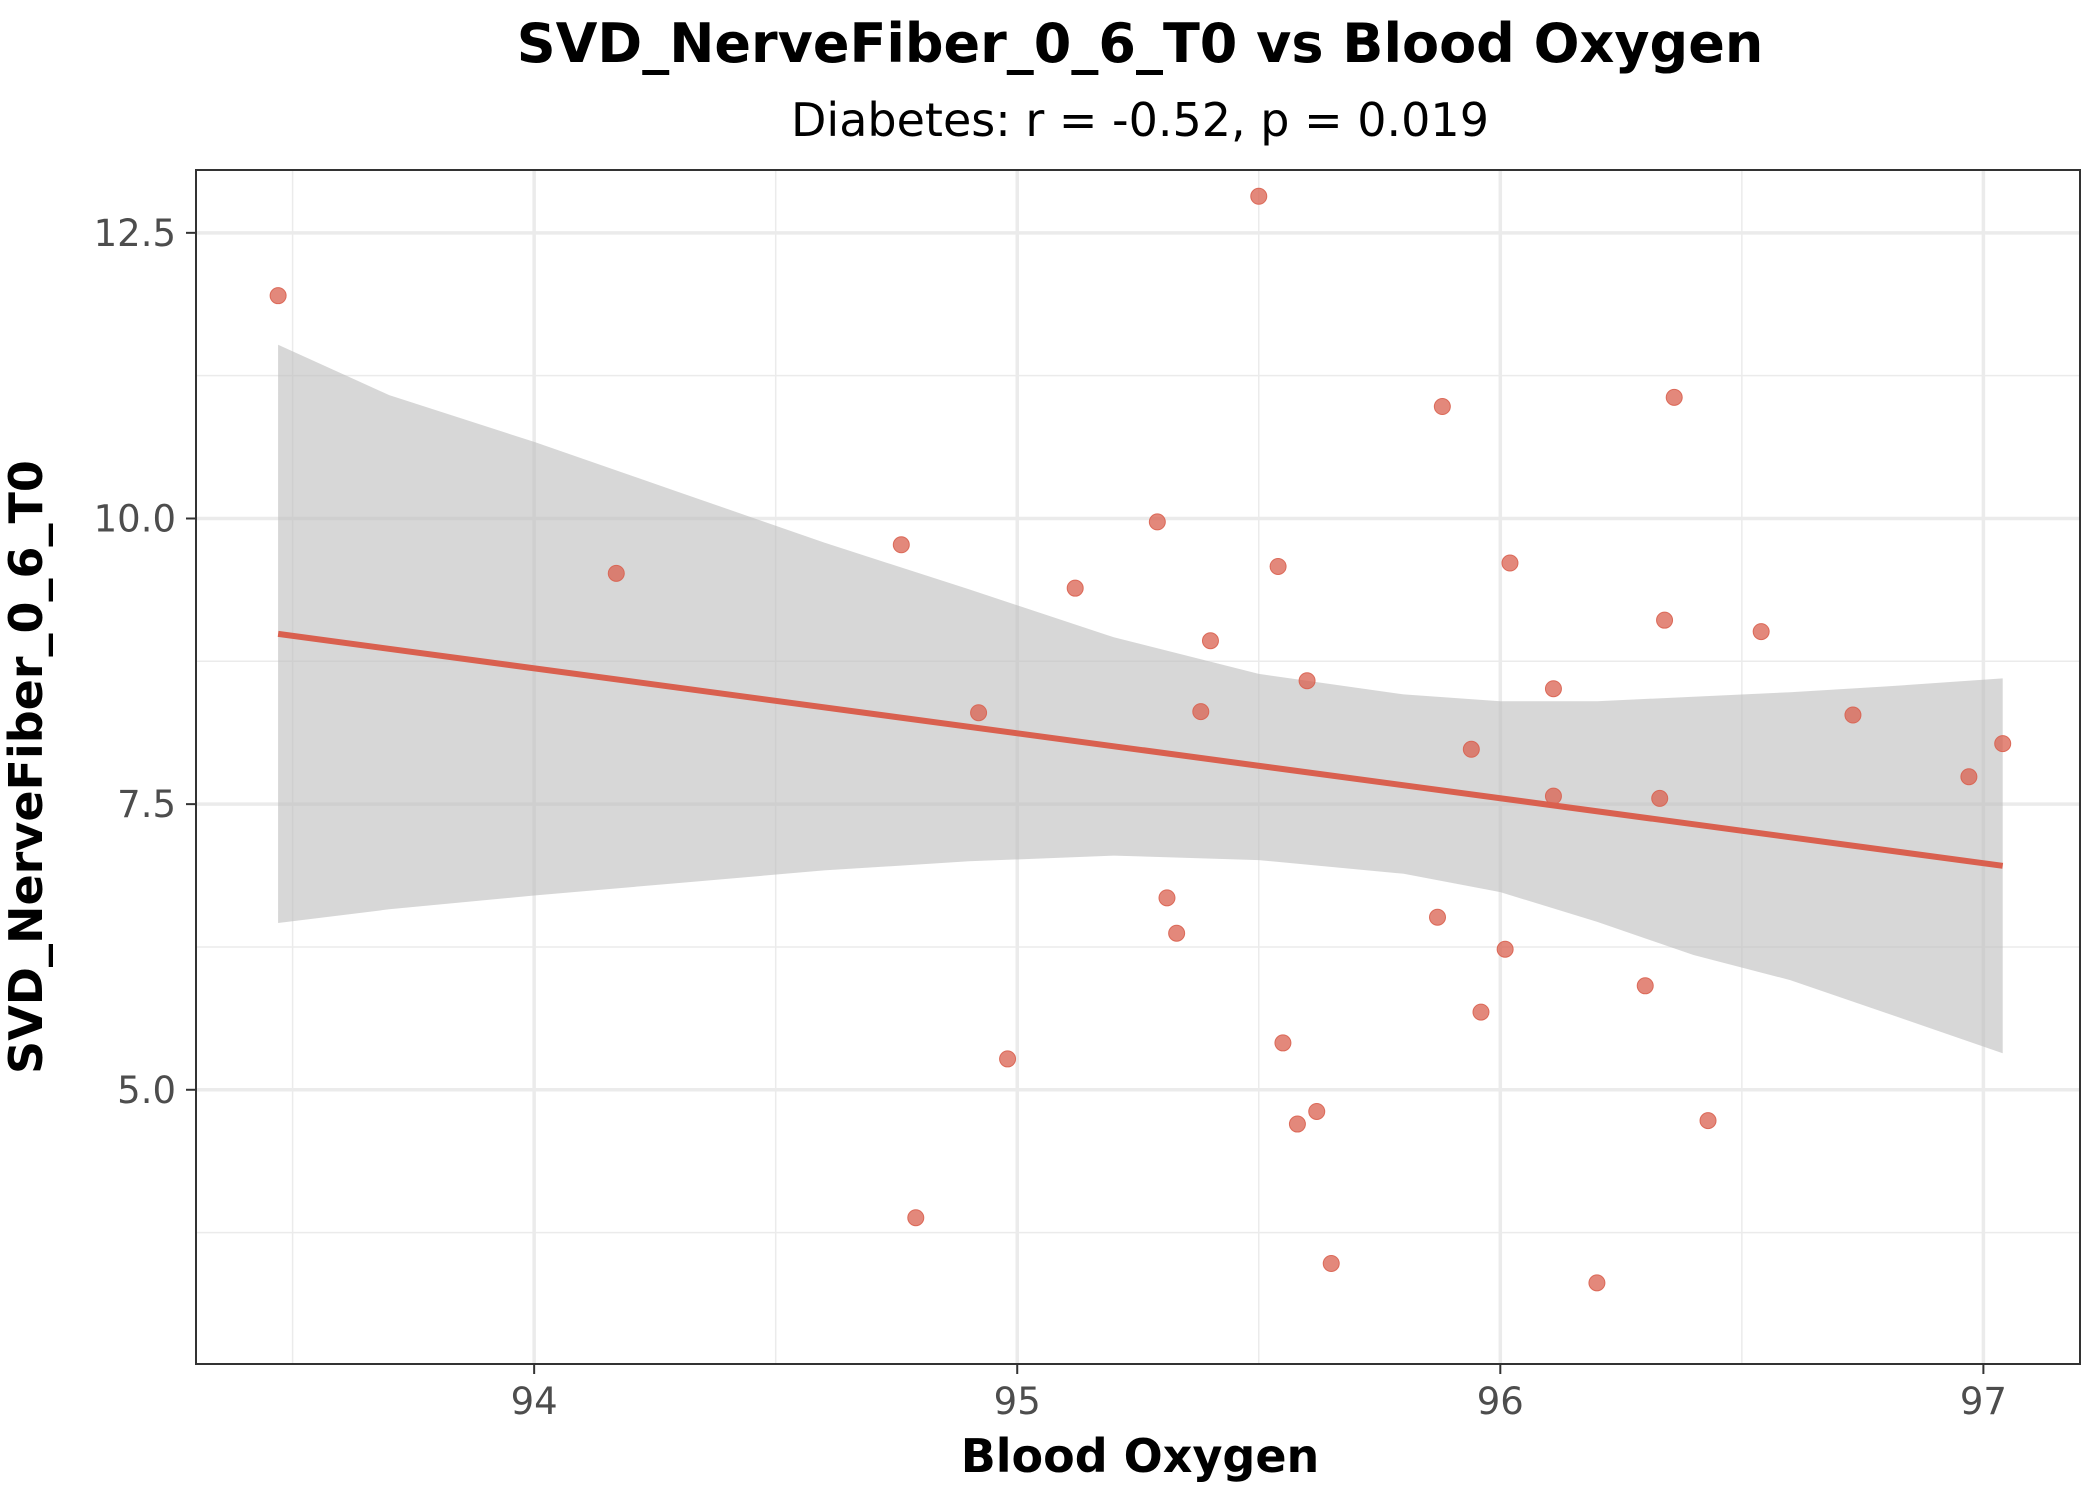  Describe the element at coordinates (1140, 120) in the screenshot. I see `chart-subtitle: Diabetes: r = -0.52, p = 0.019` at that location.